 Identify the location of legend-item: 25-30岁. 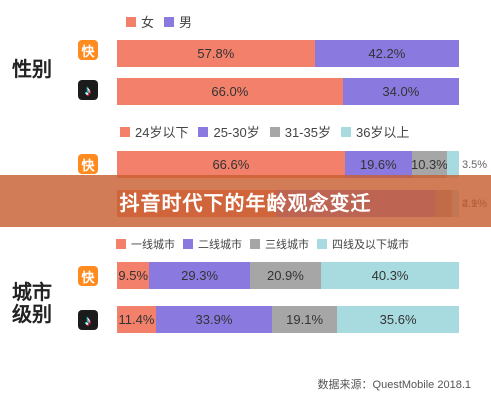
(229, 131).